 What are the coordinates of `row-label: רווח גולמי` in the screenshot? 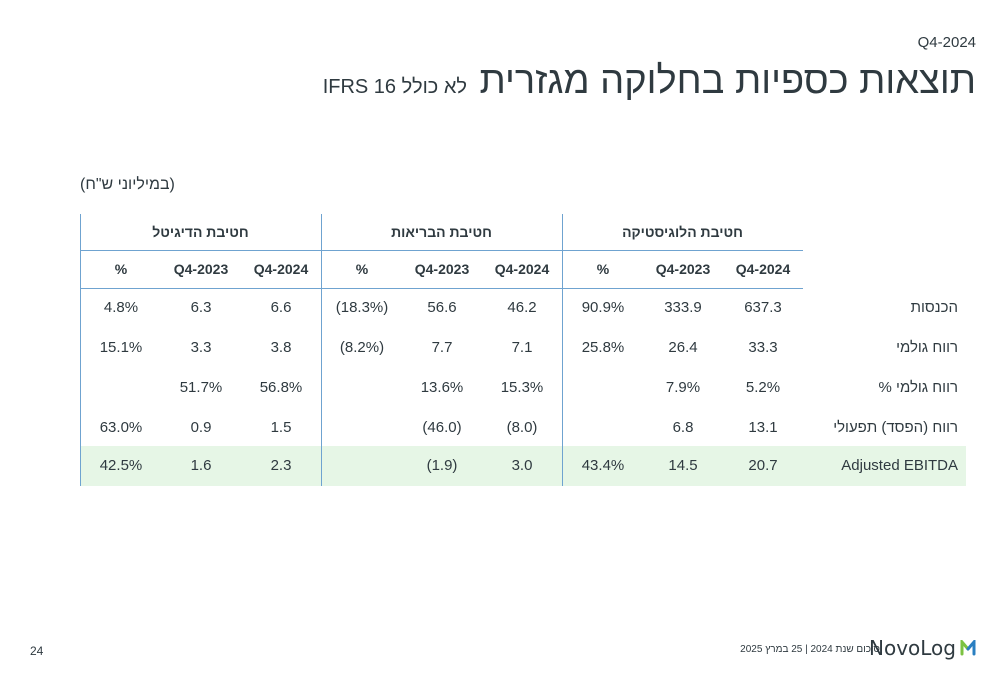 It's located at (927, 347).